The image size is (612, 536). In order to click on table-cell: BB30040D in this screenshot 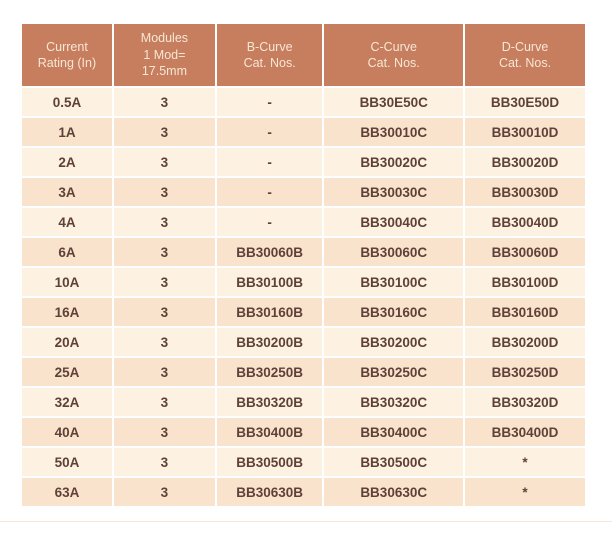, I will do `click(525, 222)`.